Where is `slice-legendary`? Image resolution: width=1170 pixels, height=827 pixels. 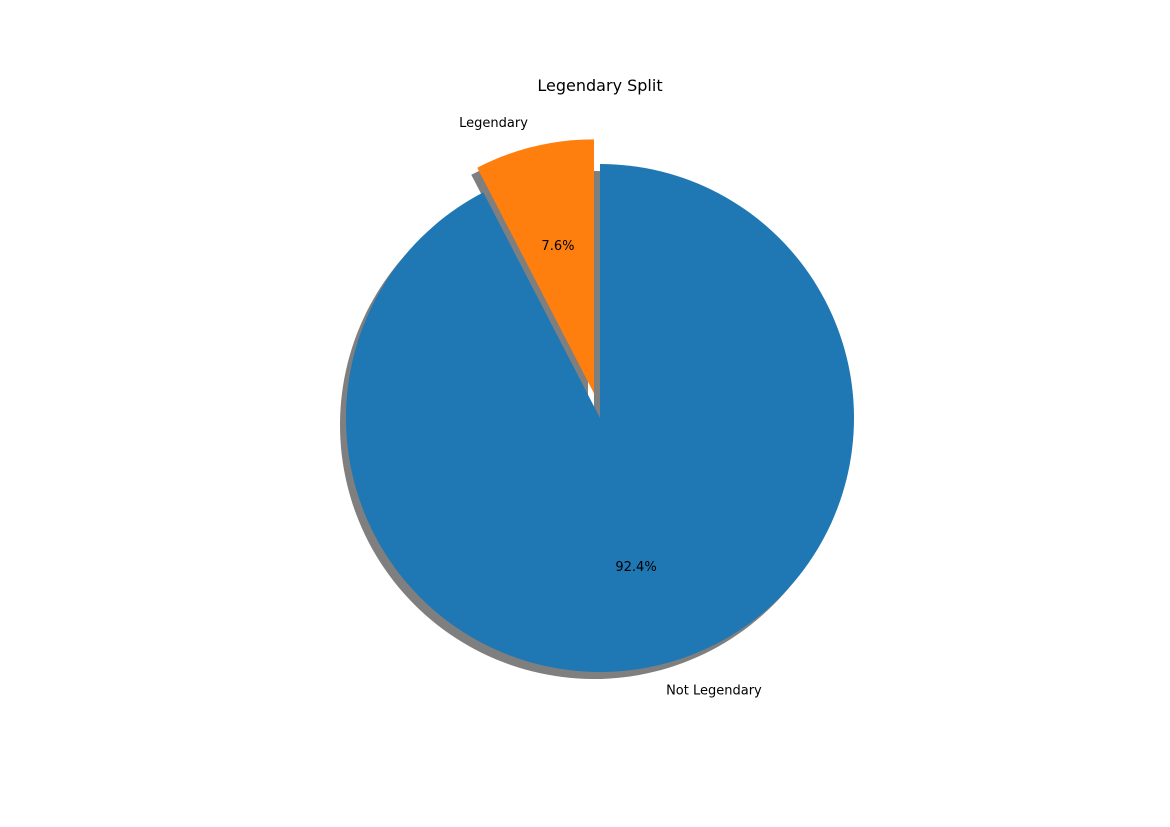
slice-legendary is located at coordinates (535, 266).